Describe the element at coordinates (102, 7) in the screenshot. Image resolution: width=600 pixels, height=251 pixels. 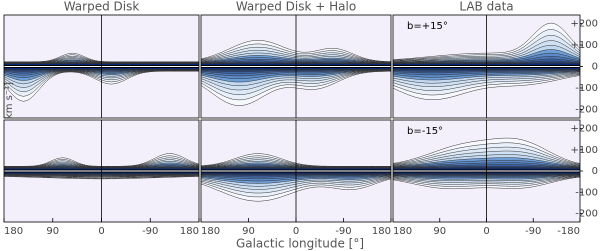
I see `panel-title: Warped Disk` at that location.